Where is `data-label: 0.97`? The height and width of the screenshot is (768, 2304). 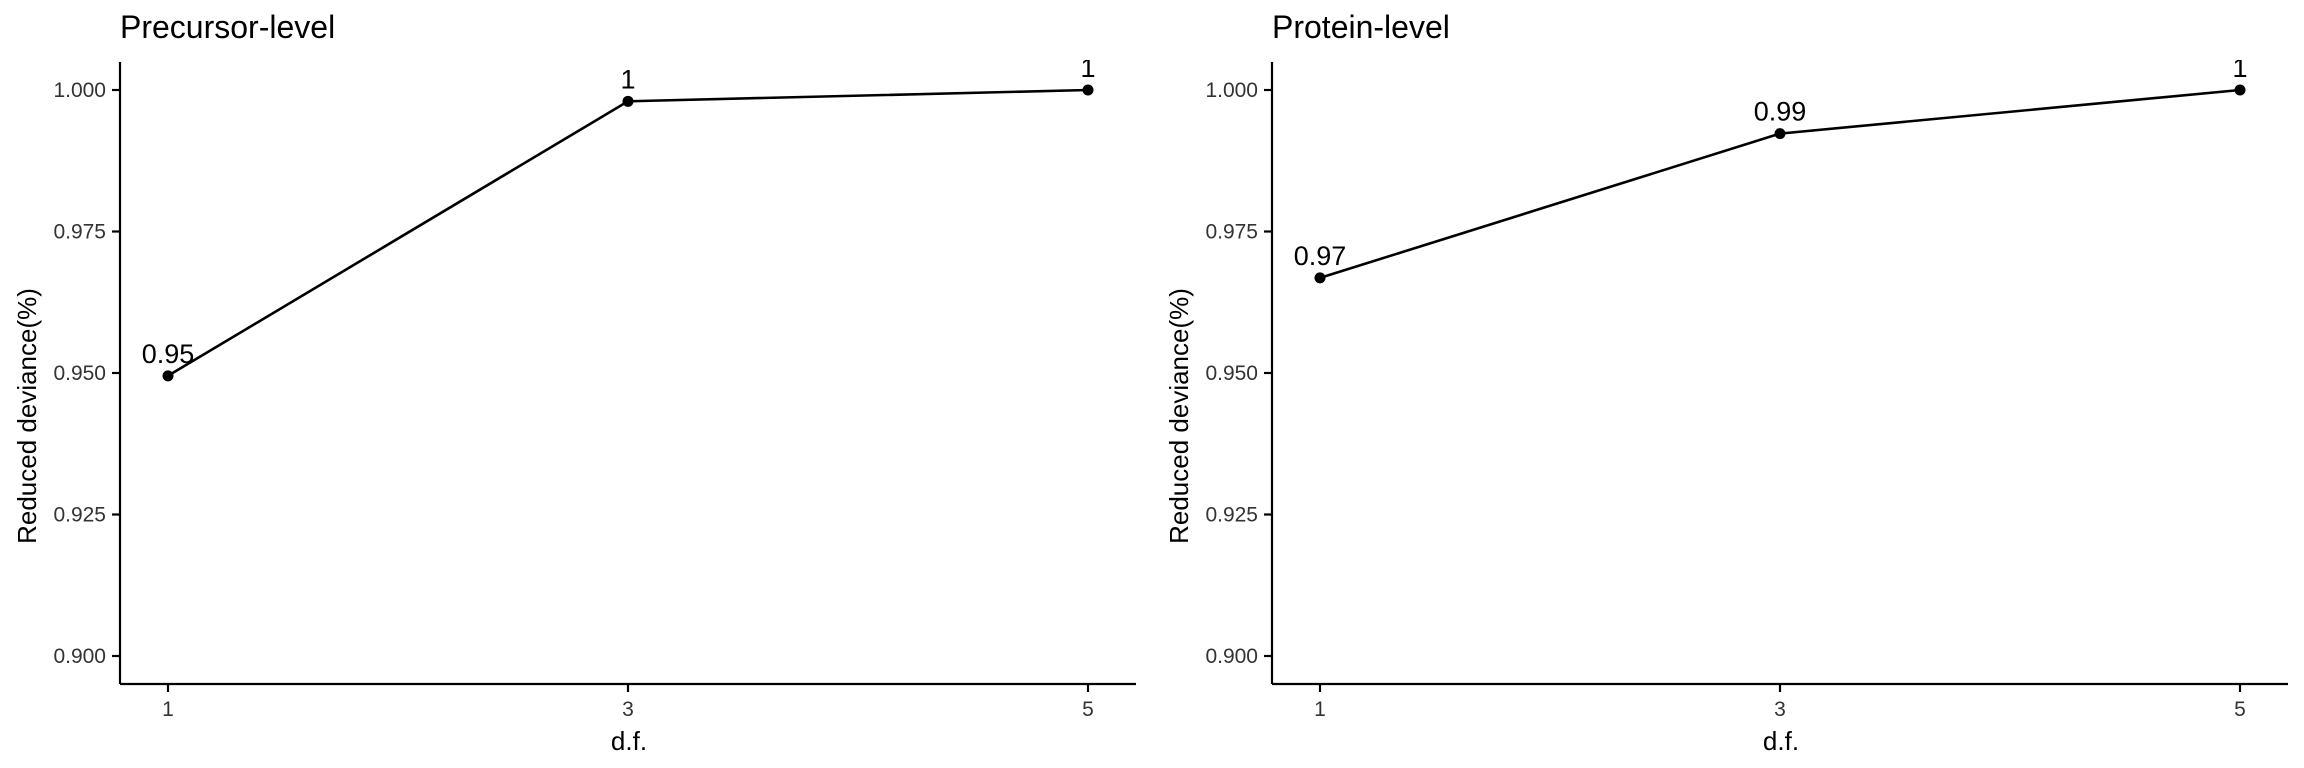
data-label: 0.97 is located at coordinates (1320, 256).